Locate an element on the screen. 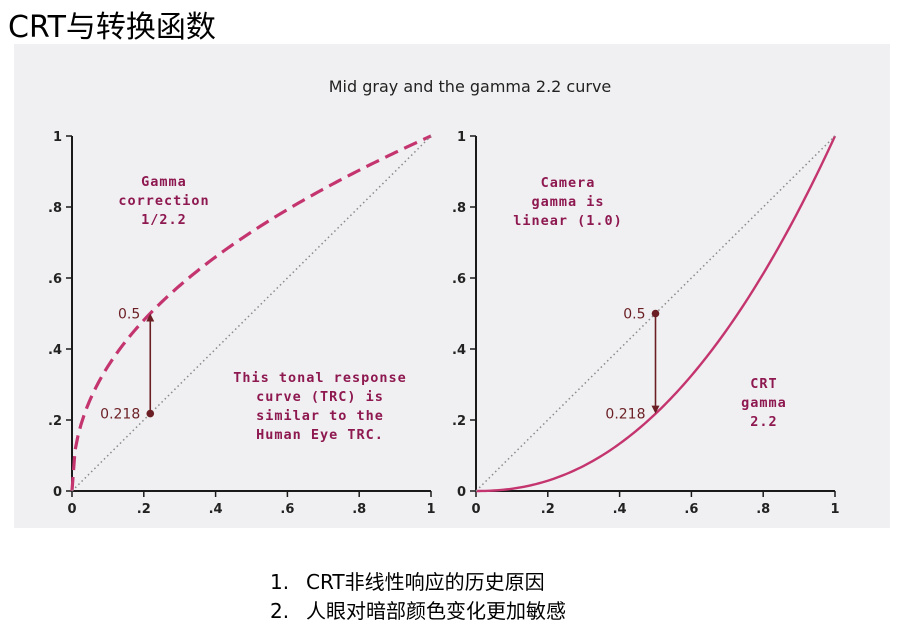  slide-title: CRT与转换函数 is located at coordinates (112, 27).